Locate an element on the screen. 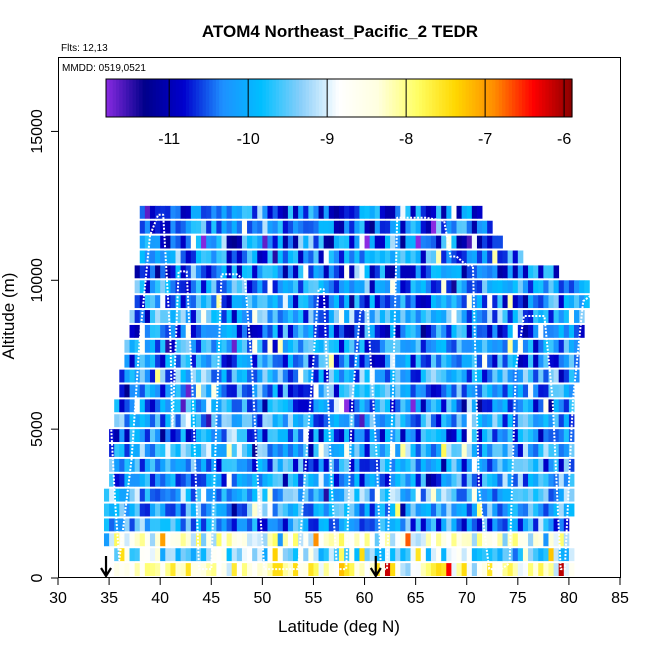 This screenshot has height=650, width=650. x-tick-label: 80 is located at coordinates (569, 598).